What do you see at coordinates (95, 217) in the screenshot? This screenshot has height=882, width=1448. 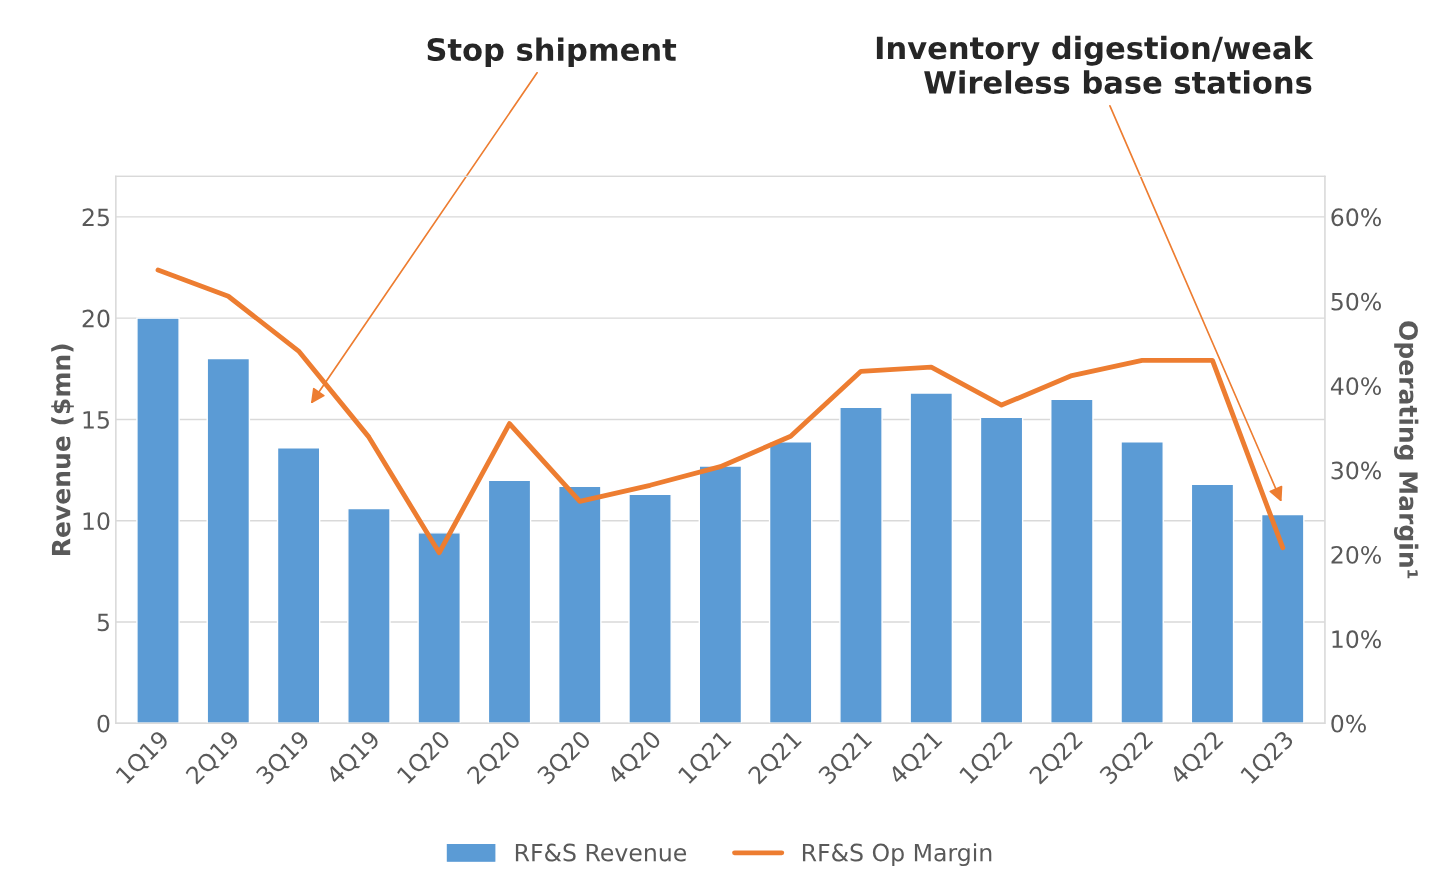 I see `y-tick-label: 25` at bounding box center [95, 217].